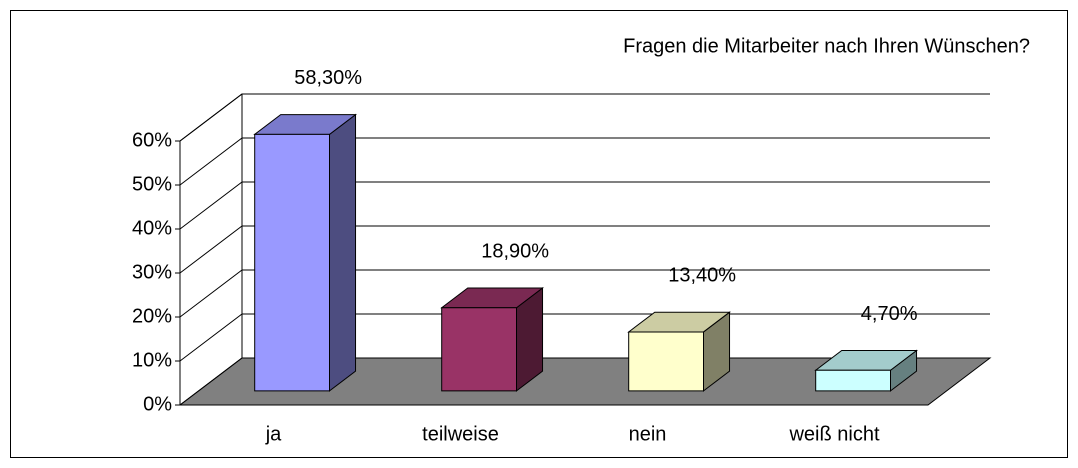 The height and width of the screenshot is (468, 1078). I want to click on y-tick-label: 50%, so click(152, 184).